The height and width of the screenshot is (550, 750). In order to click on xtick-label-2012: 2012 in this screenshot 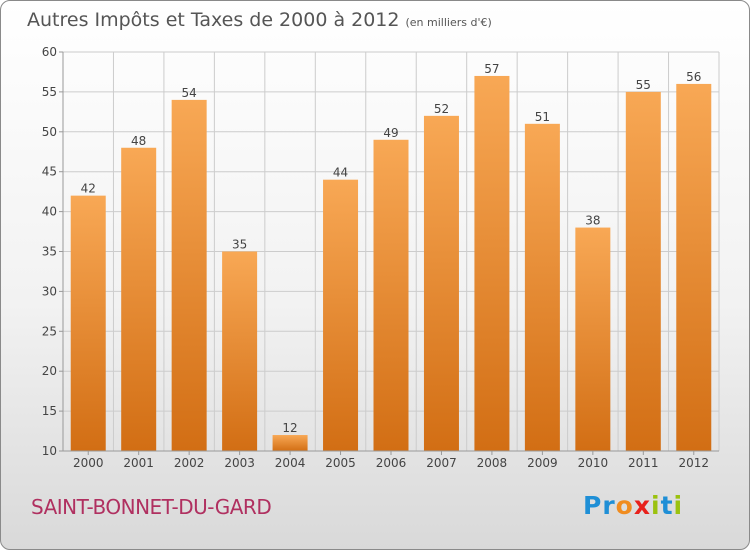, I will do `click(693, 463)`.